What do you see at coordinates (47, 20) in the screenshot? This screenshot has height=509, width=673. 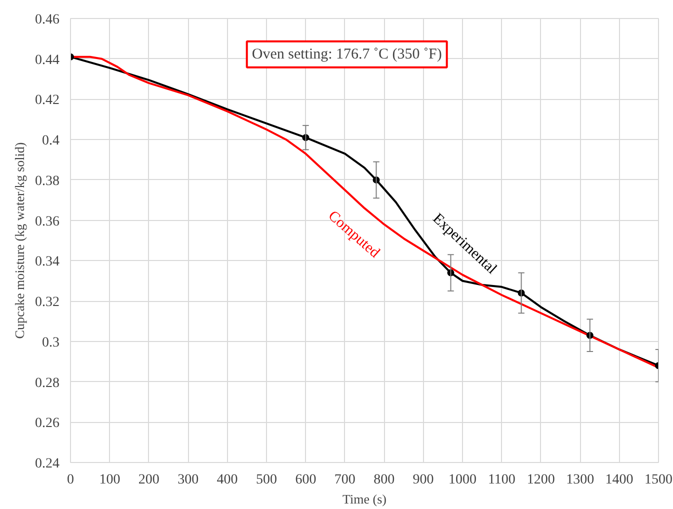 I see `y-tick-label: 0.46` at bounding box center [47, 20].